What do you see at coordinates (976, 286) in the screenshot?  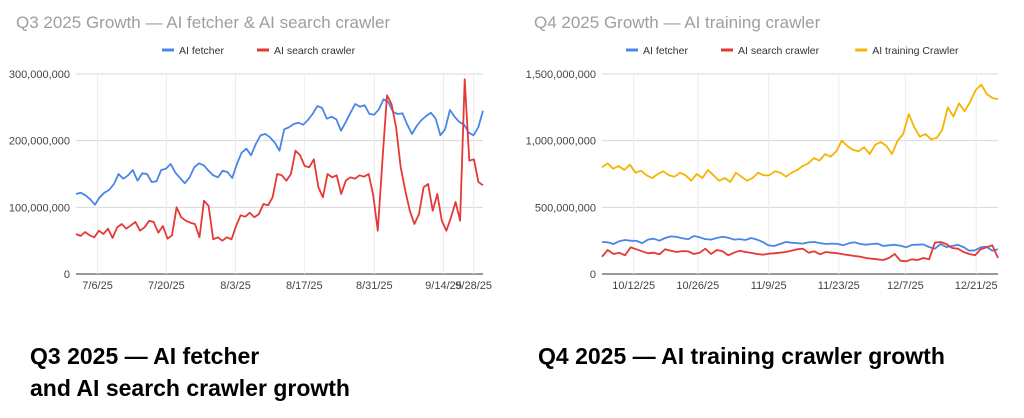 I see `x-tick-label: 12/21/25` at bounding box center [976, 286].